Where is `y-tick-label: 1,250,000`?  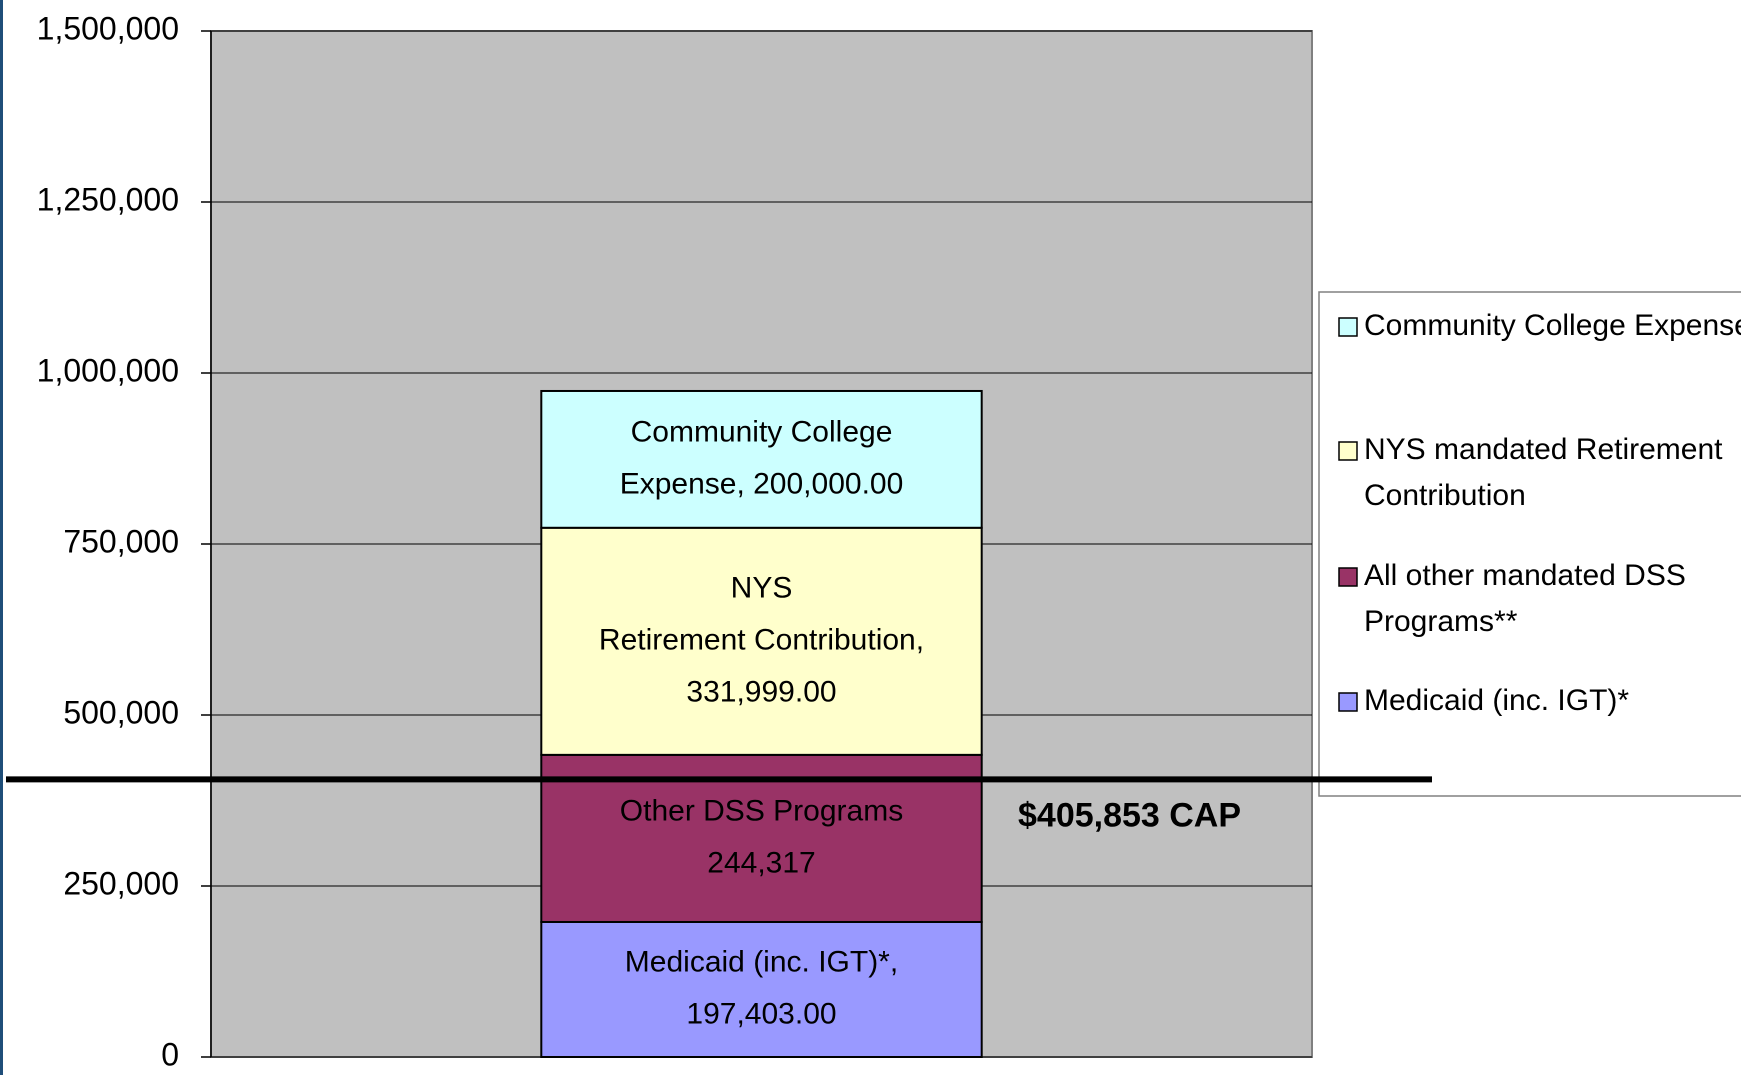 y-tick-label: 1,250,000 is located at coordinates (108, 199).